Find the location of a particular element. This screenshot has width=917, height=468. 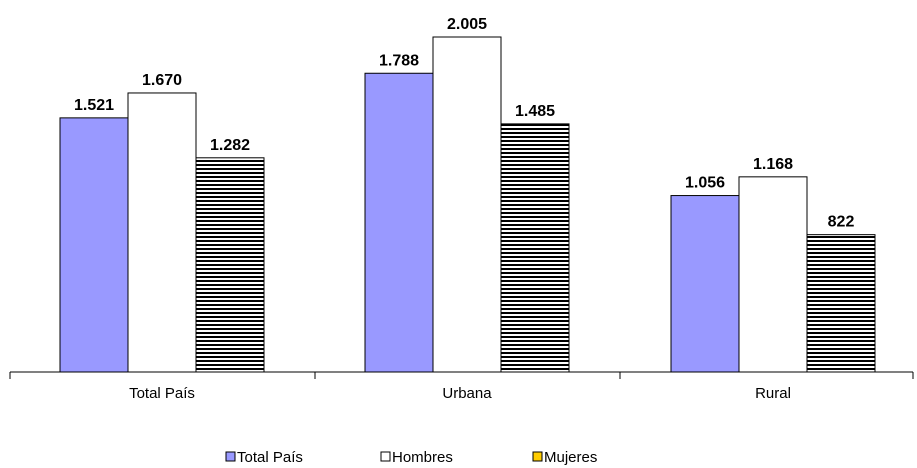

category-label-rural: Rural is located at coordinates (773, 393).